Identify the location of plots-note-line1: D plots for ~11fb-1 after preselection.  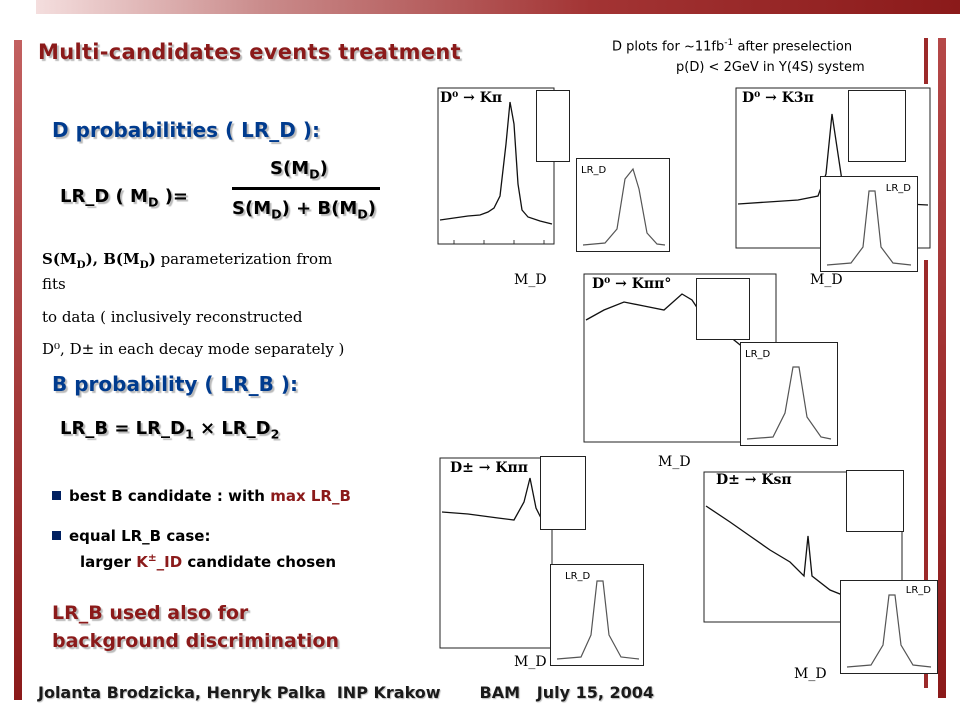
(732, 46).